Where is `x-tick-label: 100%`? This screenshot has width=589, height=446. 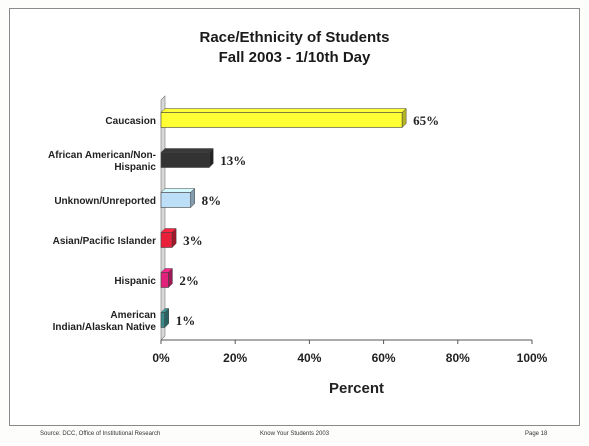
x-tick-label: 100% is located at coordinates (532, 358).